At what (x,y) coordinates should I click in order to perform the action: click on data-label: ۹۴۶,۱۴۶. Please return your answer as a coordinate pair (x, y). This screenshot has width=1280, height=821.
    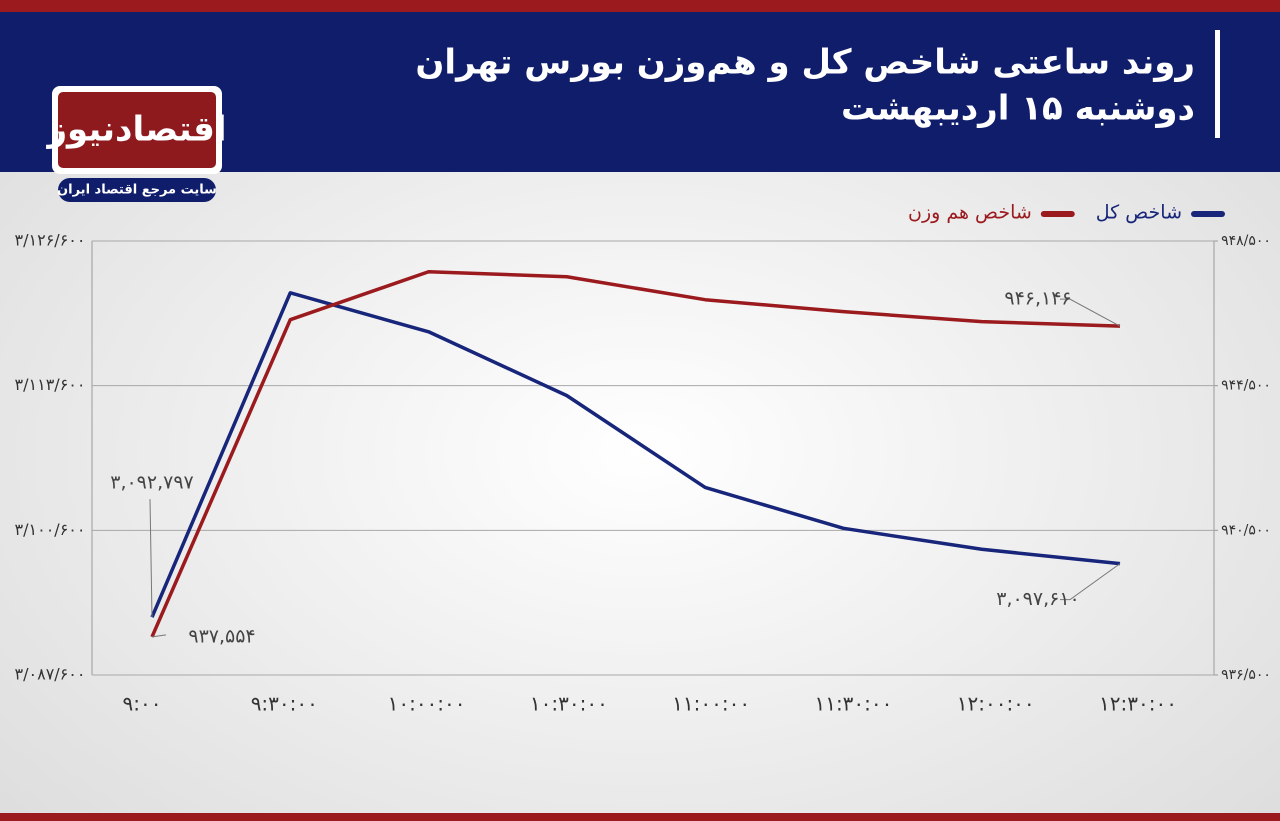
    Looking at the image, I should click on (1037, 299).